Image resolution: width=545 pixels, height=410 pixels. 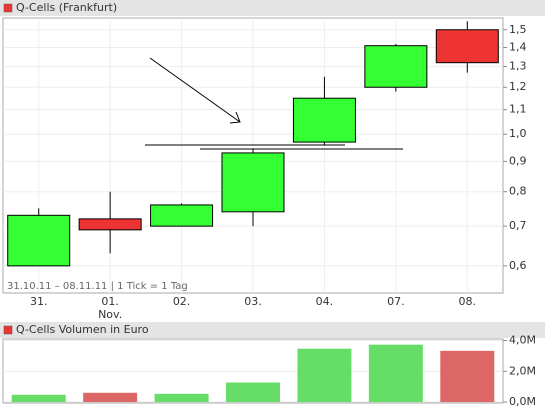 What do you see at coordinates (253, 301) in the screenshot?
I see `x-tick-label: 03.` at bounding box center [253, 301].